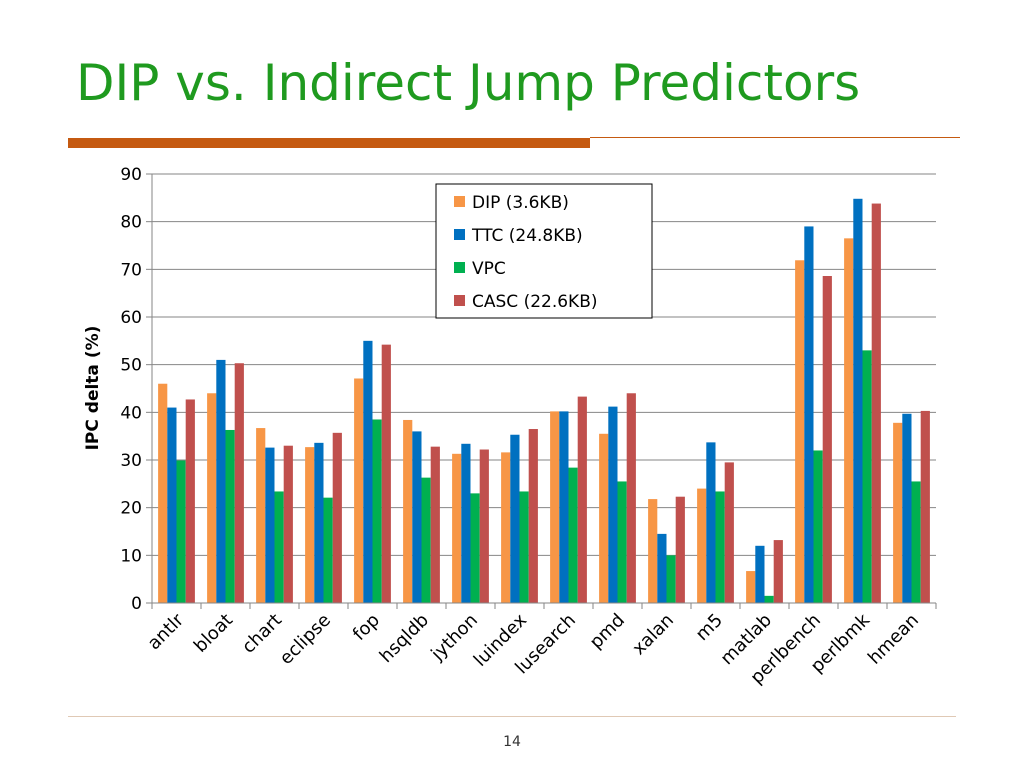  I want to click on y-tick-label: 40, so click(131, 413).